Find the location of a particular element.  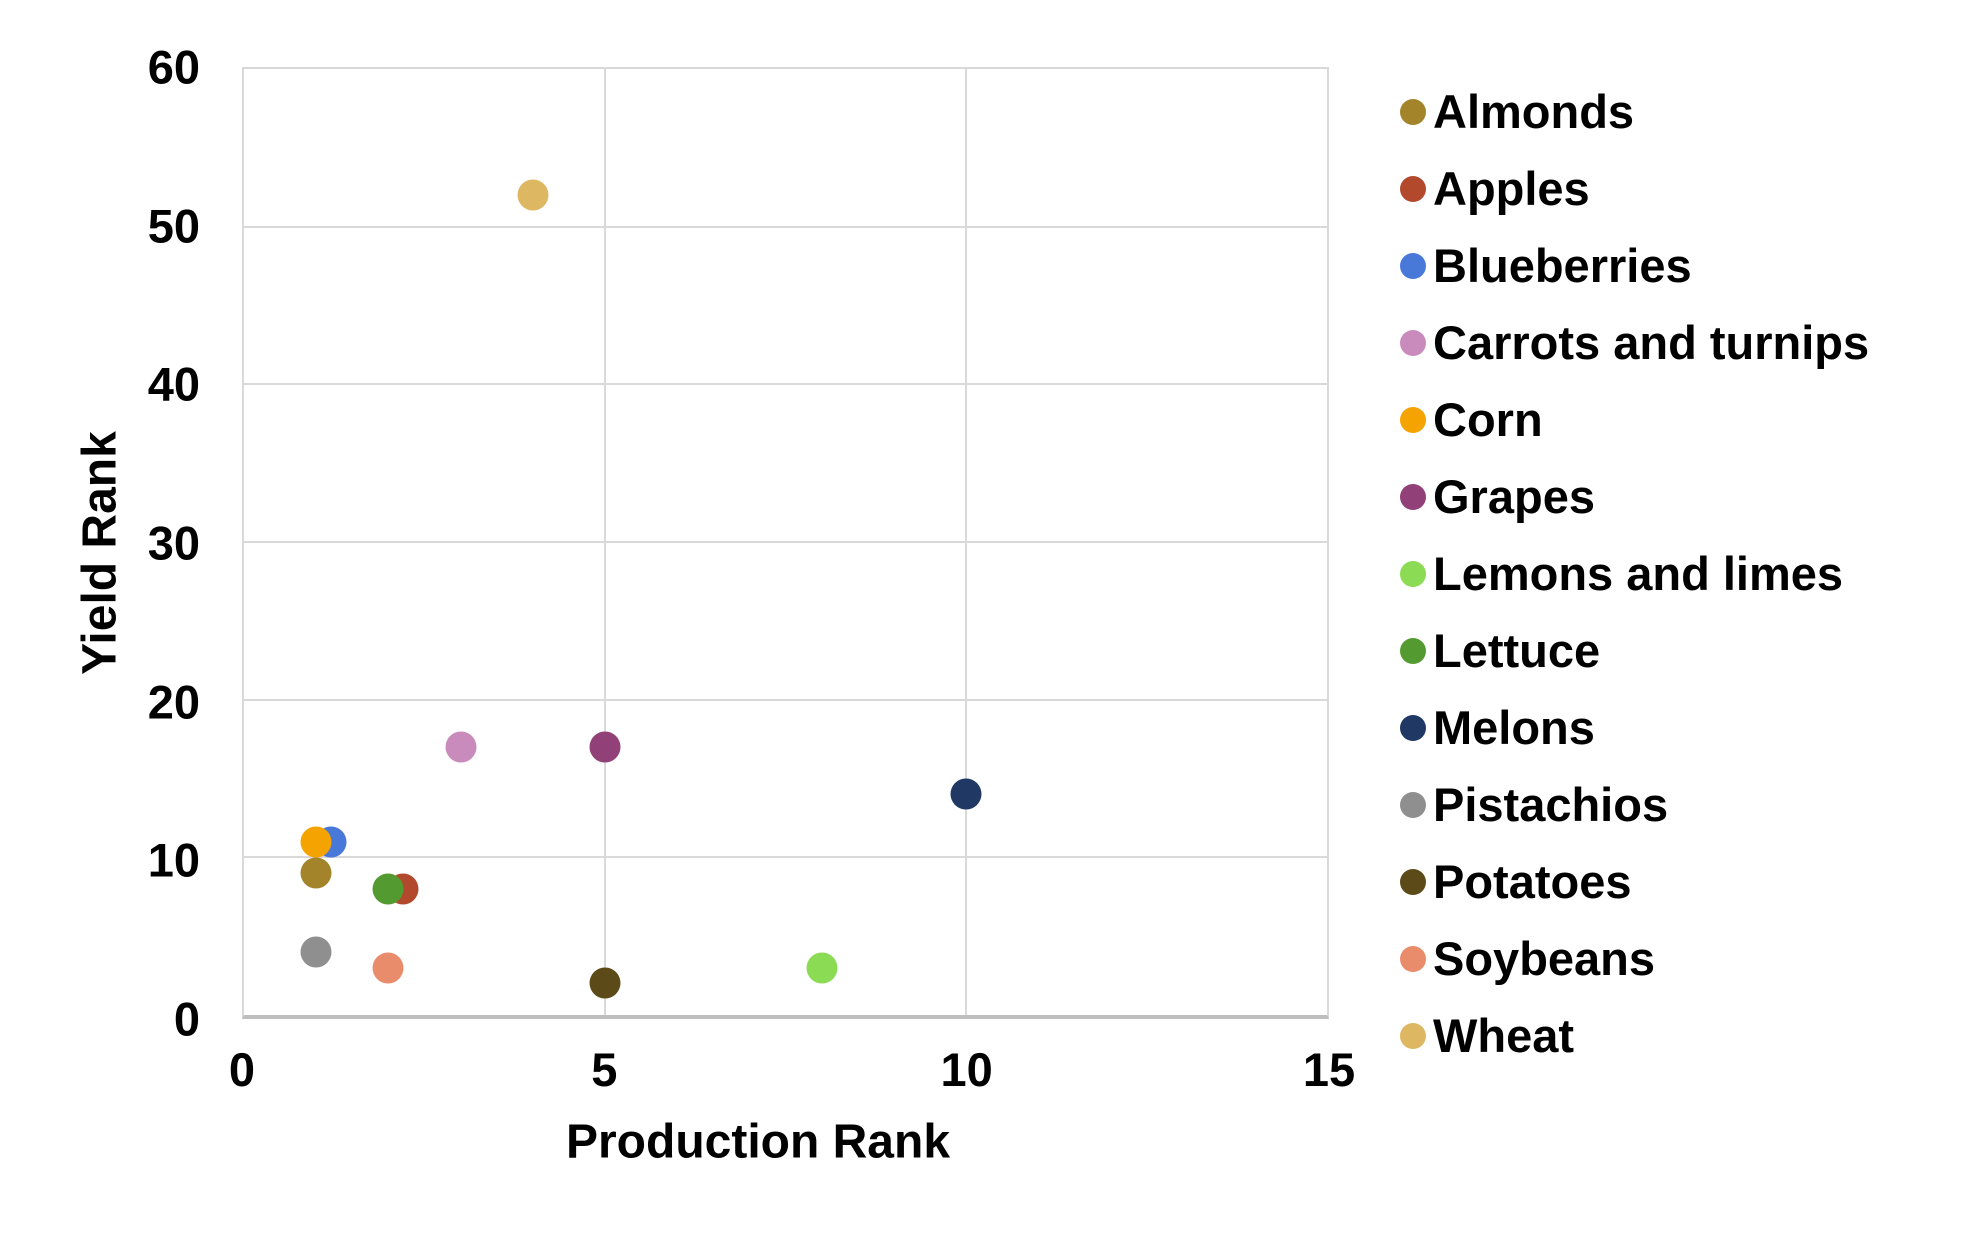

legend-label: Apples is located at coordinates (1511, 188).